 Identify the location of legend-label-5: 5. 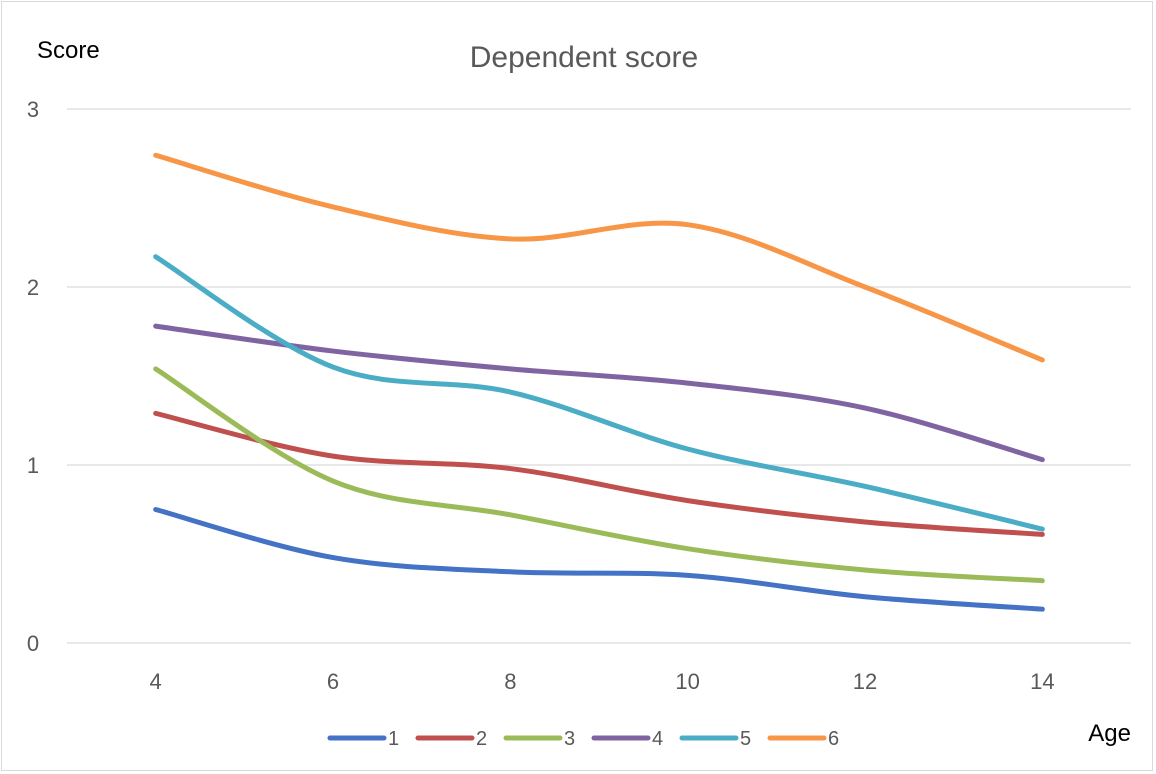
(745, 739).